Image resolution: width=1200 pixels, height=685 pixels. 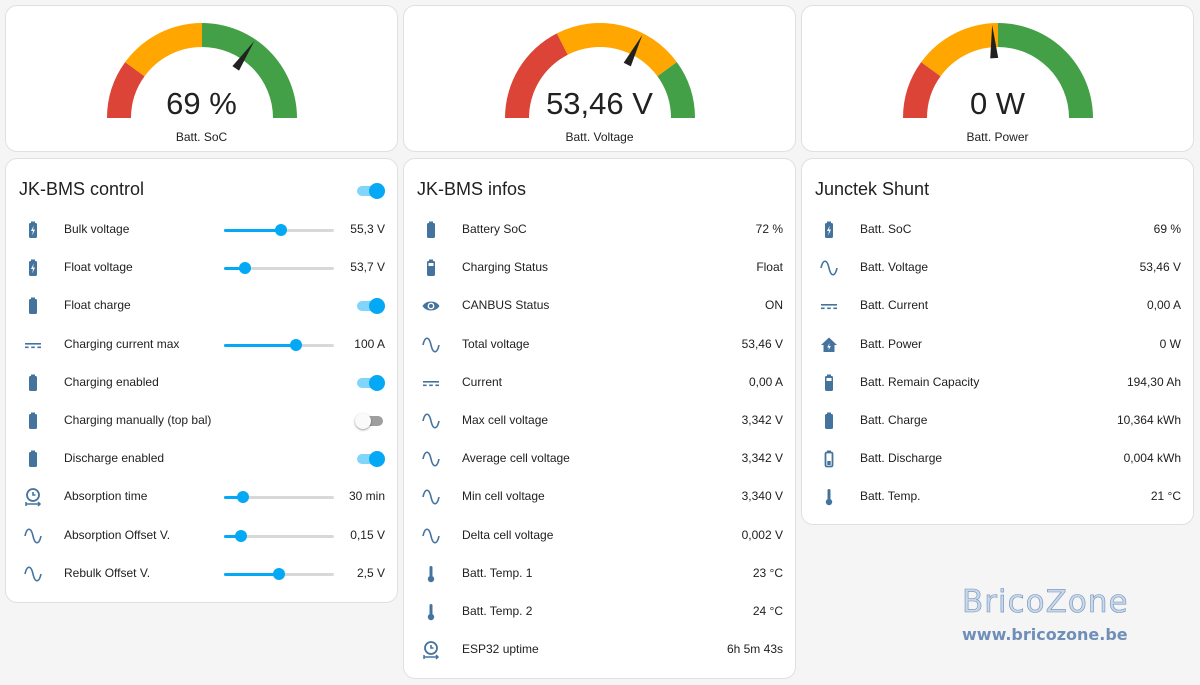 I want to click on gauge-card-power: 0 W Batt. Power, so click(x=997, y=78).